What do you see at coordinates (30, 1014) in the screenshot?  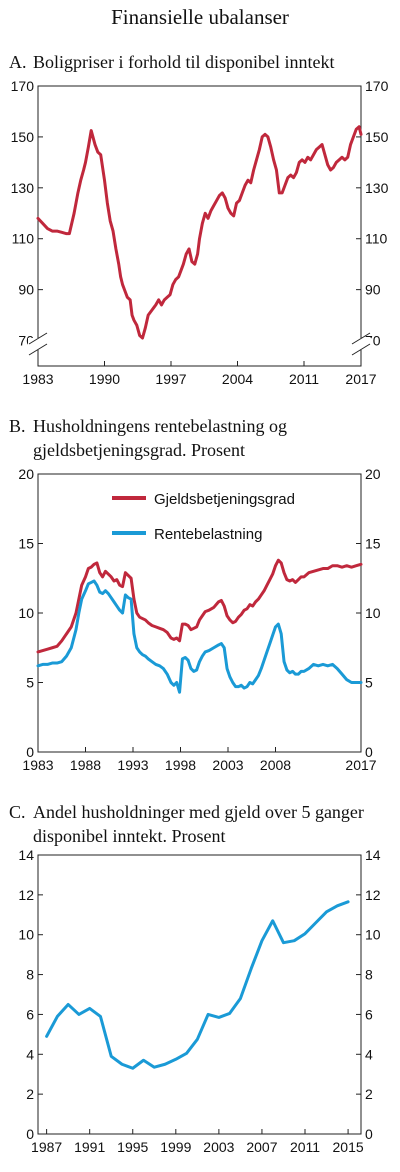 I see `y-tick-label-left: 6` at bounding box center [30, 1014].